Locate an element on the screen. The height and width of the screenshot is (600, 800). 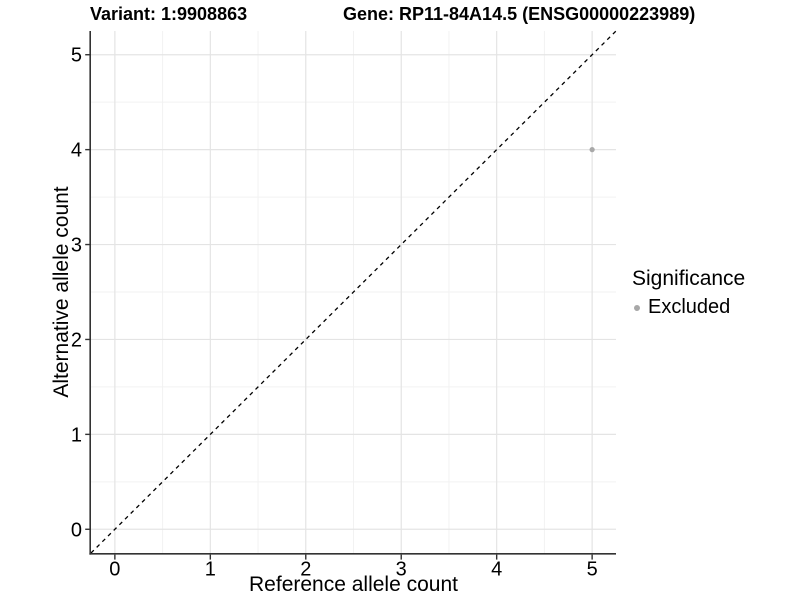
x-tick-label-0: 0 is located at coordinates (114, 570).